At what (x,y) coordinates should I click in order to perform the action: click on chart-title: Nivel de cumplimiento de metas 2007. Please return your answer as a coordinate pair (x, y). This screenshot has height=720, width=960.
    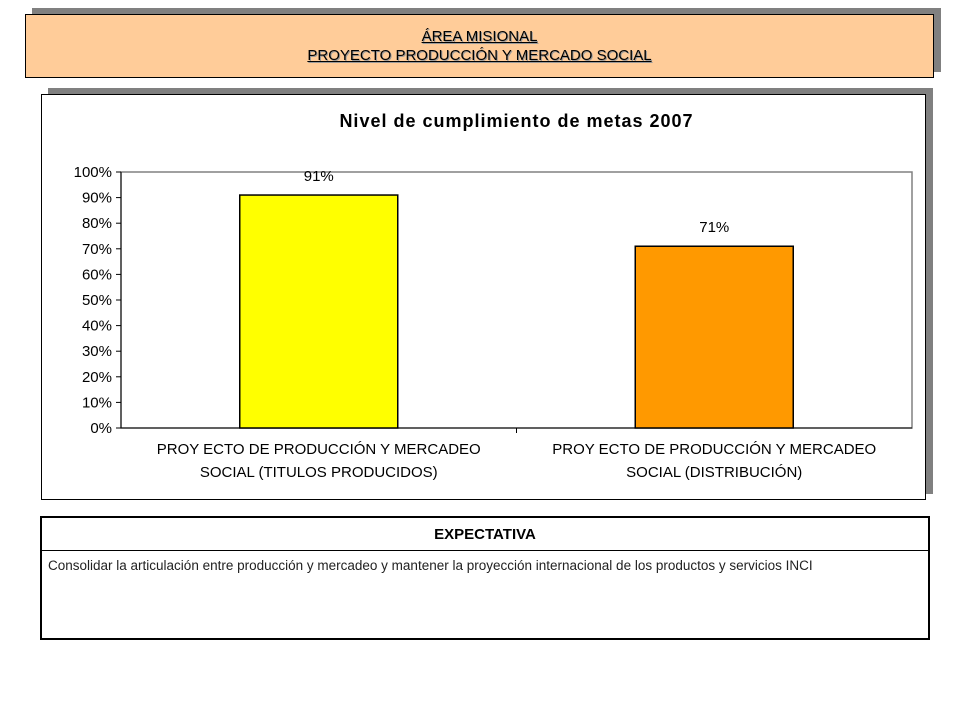
    Looking at the image, I should click on (516, 121).